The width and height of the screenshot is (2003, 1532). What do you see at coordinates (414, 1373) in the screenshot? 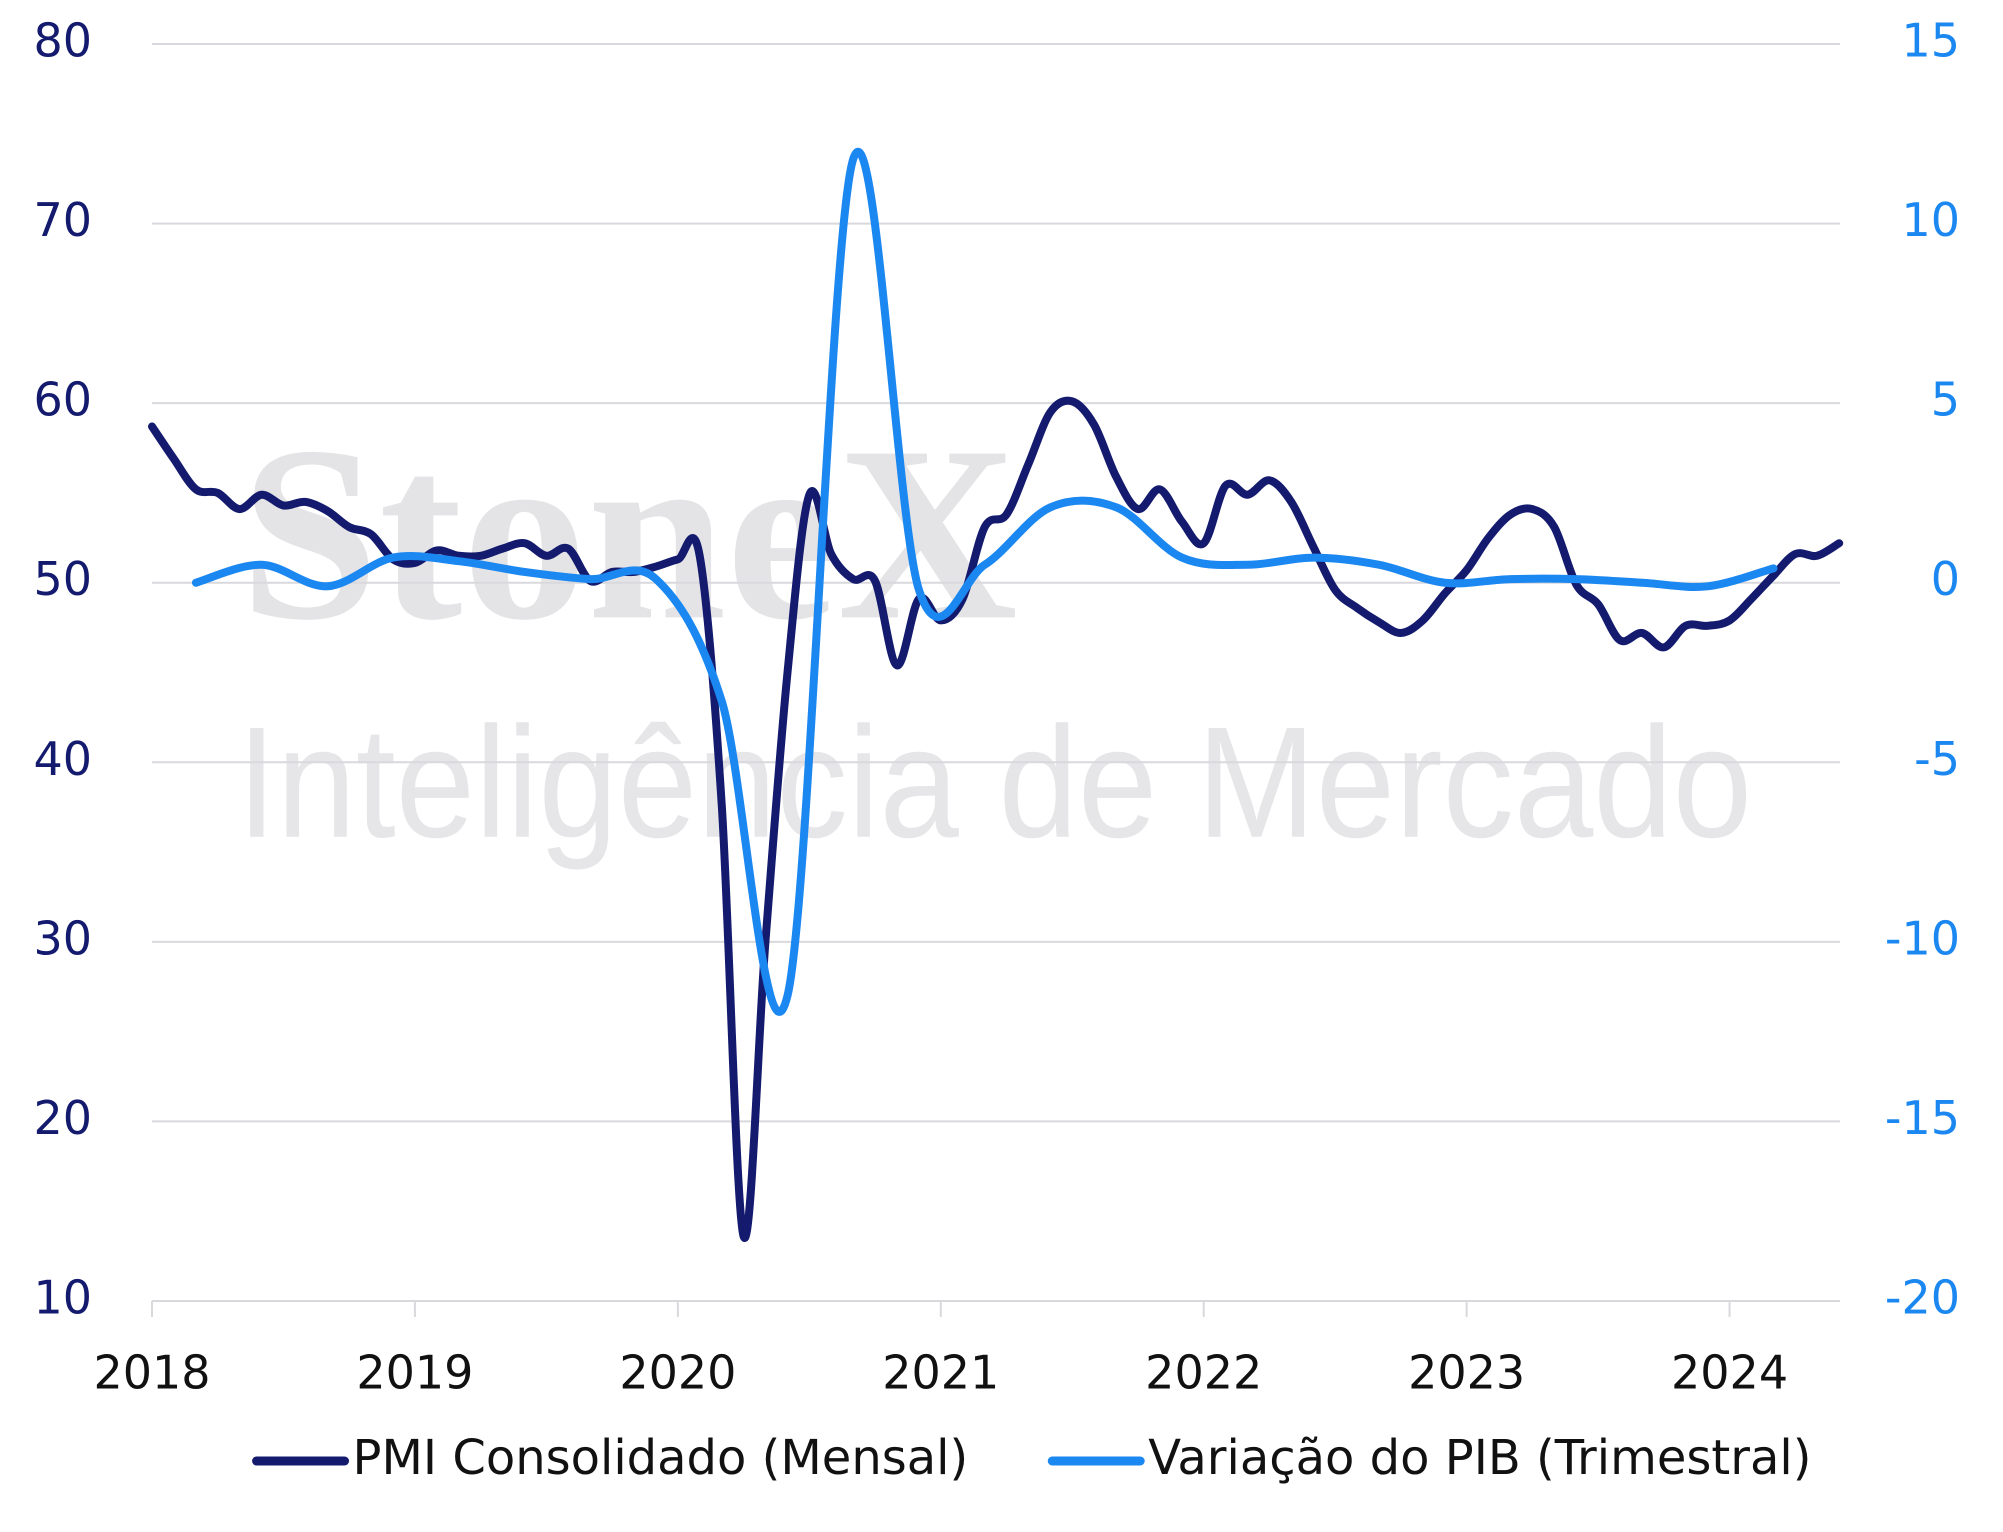
I see `x-tick-label: 2019` at bounding box center [414, 1373].